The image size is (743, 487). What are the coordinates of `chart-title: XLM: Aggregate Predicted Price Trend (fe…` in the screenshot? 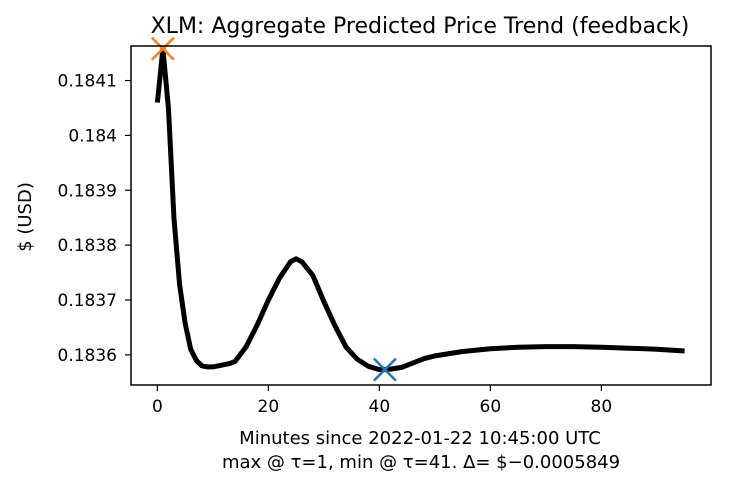 It's located at (420, 26).